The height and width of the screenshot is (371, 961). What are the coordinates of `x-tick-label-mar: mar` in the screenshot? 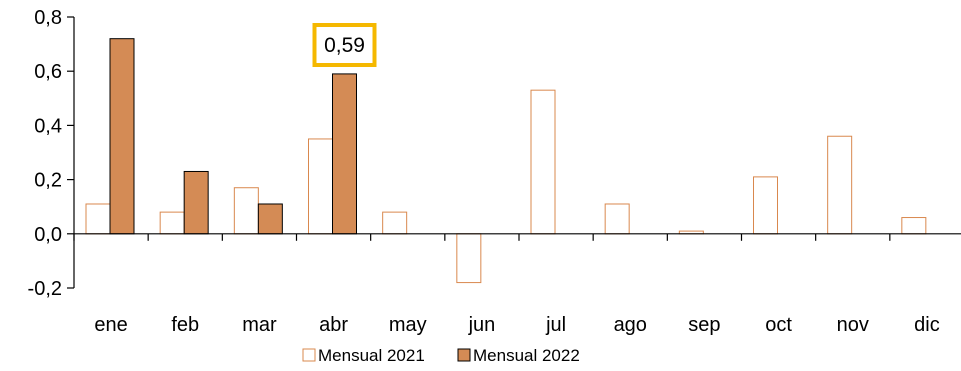 It's located at (259, 325).